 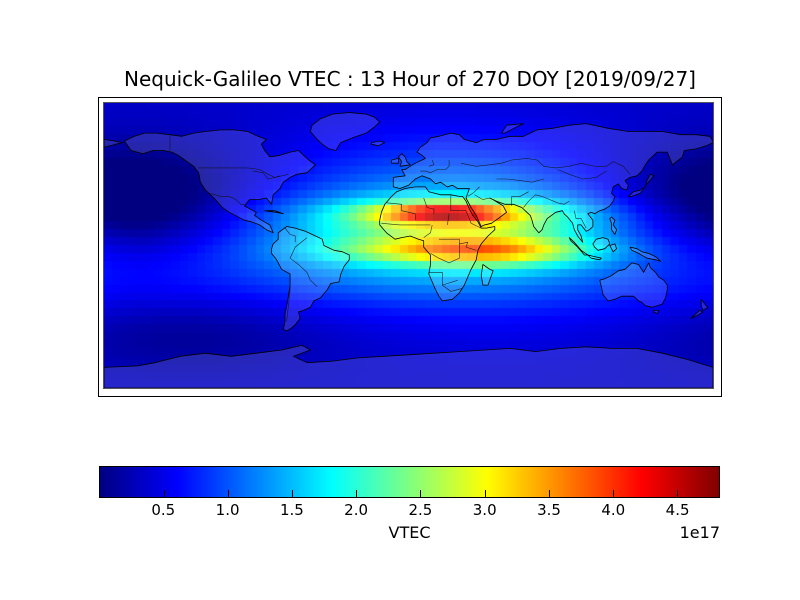 What do you see at coordinates (401, 211) in the screenshot?
I see `border-west-sahara` at bounding box center [401, 211].